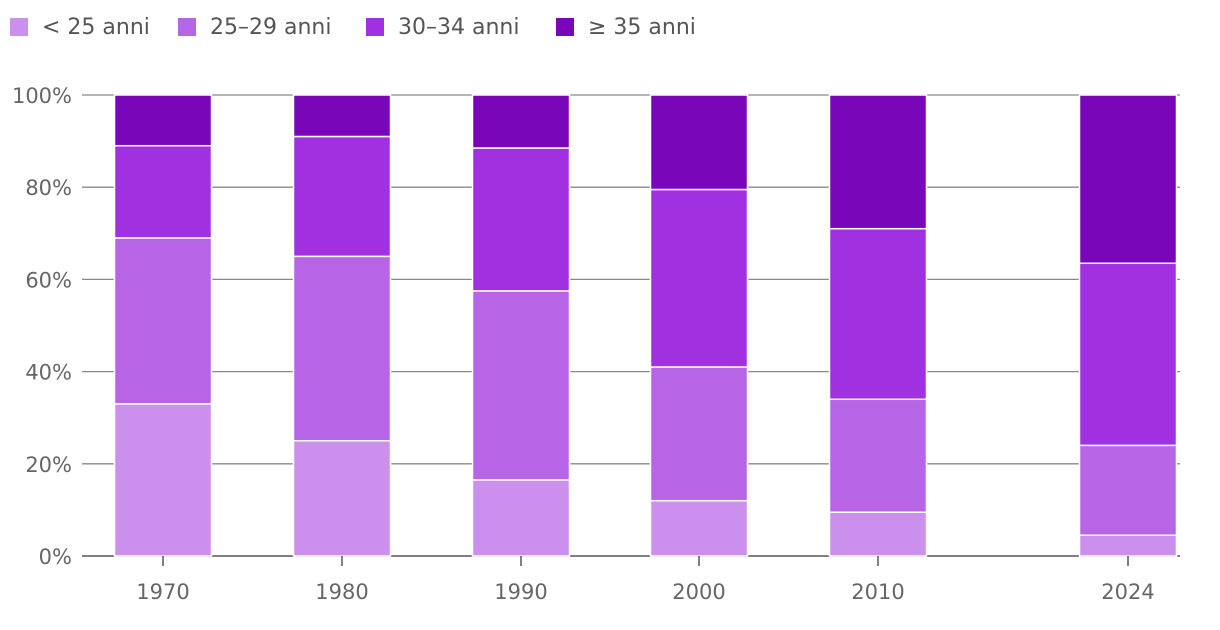  I want to click on legend-item: 25–29 anni, so click(254, 27).